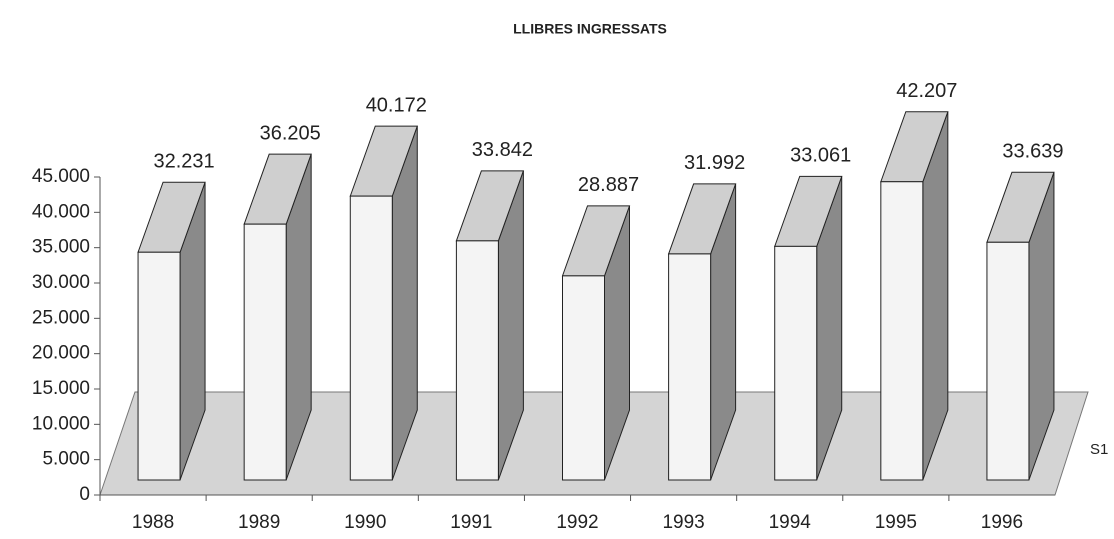  Describe the element at coordinates (1099, 449) in the screenshot. I see `legend-label: S1` at that location.